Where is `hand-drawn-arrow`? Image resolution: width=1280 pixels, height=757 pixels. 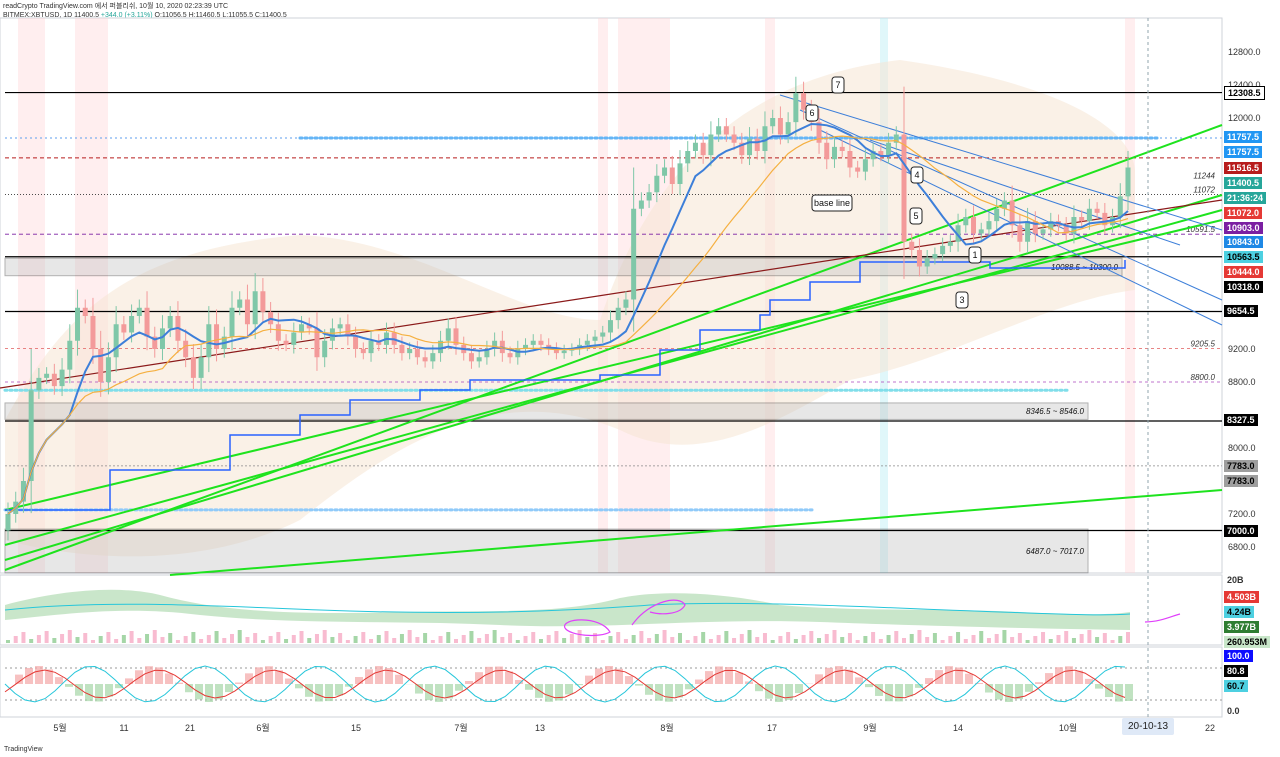 hand-drawn-arrow is located at coordinates (658, 612).